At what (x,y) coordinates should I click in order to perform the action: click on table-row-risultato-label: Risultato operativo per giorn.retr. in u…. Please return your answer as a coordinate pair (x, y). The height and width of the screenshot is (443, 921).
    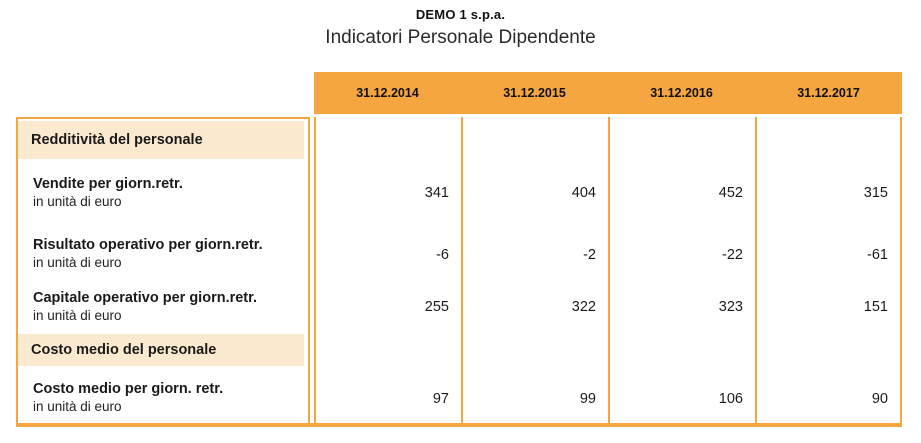
    Looking at the image, I should click on (163, 254).